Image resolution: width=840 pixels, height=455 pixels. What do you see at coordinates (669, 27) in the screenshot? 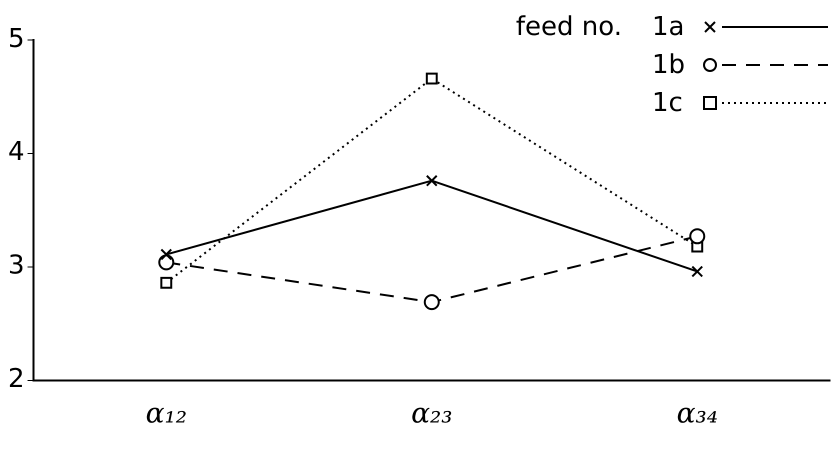
I see `legend-label: 1a` at bounding box center [669, 27].